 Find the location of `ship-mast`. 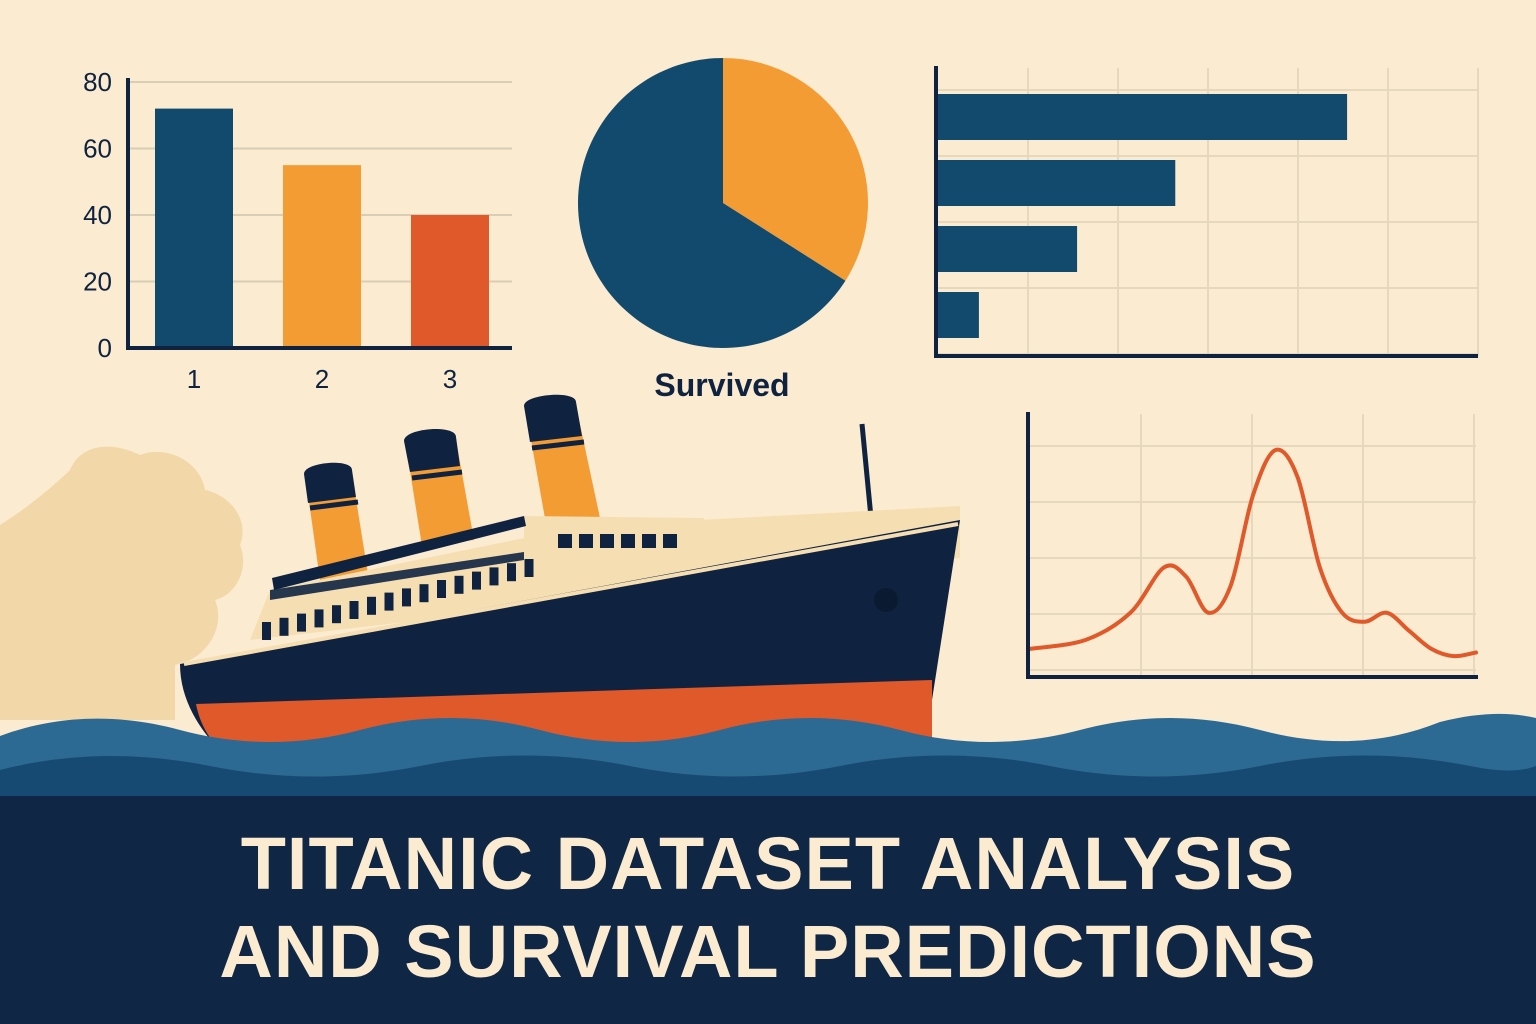

ship-mast is located at coordinates (867, 476).